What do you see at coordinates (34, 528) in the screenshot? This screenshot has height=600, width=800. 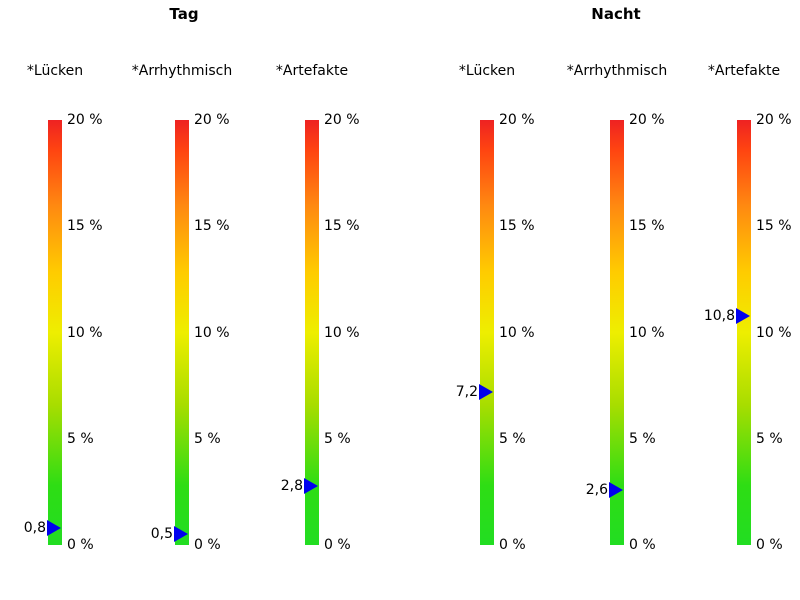 I see `marker-value-label: 0,8` at bounding box center [34, 528].